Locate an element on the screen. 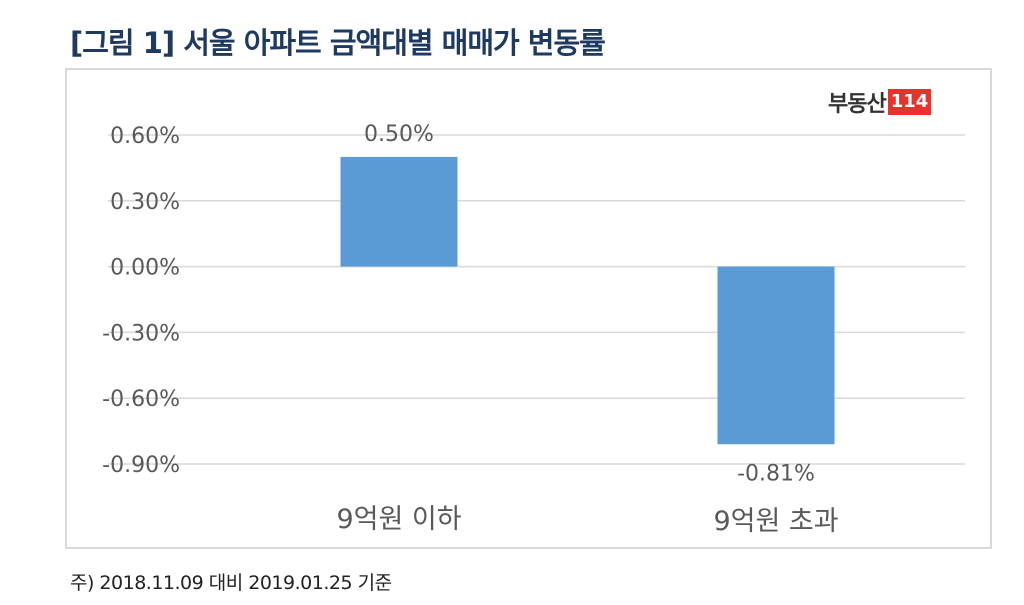 The image size is (1024, 605). chart-title: [그림 1] 서울 아파트 금액대별 매매가 변동률 is located at coordinates (338, 43).